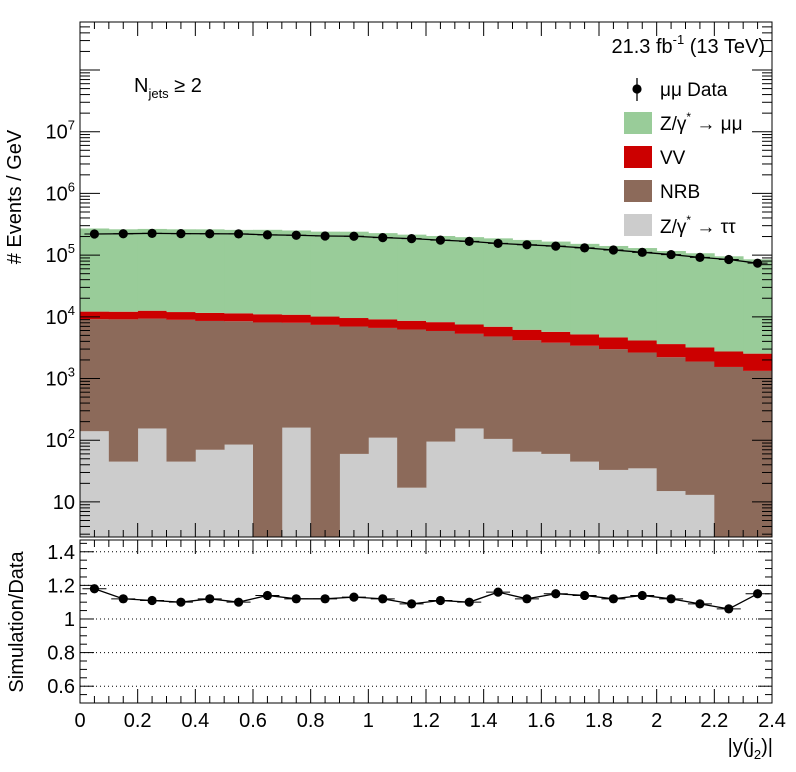 This screenshot has width=796, height=772. Describe the element at coordinates (638, 225) in the screenshot. I see `legend-ztautau-swatch` at that location.